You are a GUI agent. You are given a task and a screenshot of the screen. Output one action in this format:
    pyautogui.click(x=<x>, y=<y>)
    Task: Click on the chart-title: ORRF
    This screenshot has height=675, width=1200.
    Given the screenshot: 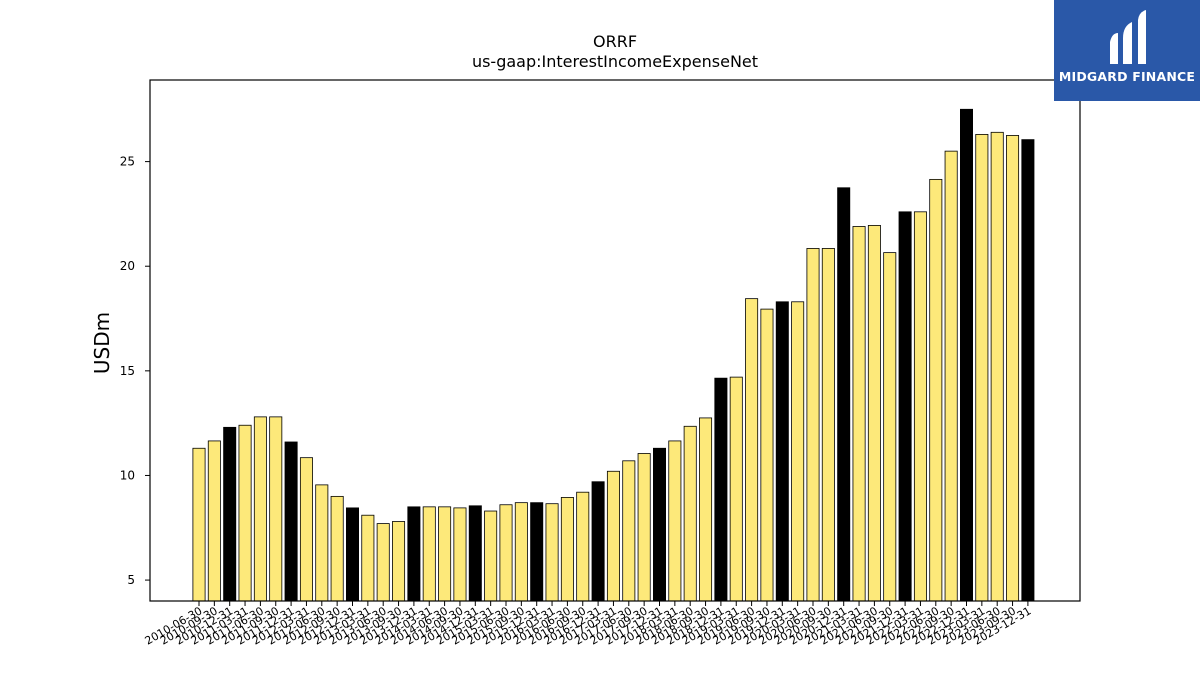 What is the action you would take?
    pyautogui.click(x=615, y=41)
    